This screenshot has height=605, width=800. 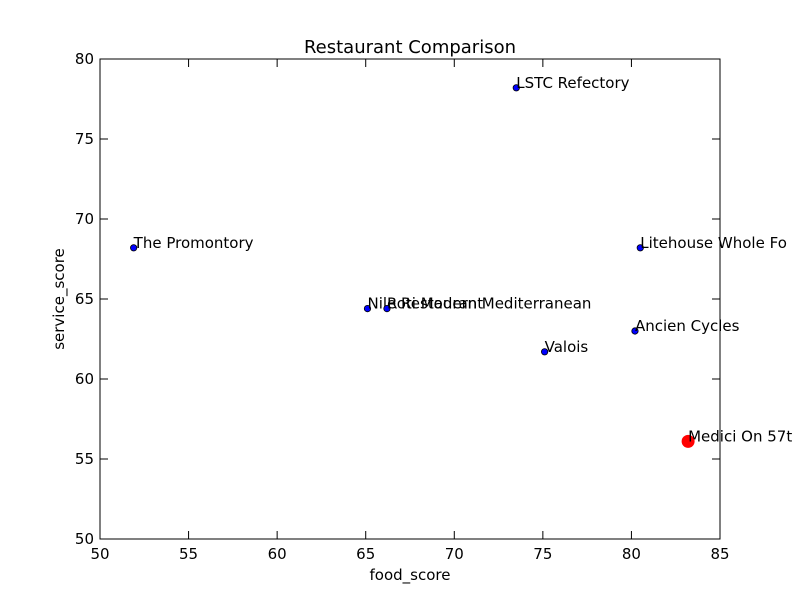 I want to click on data-point-label: Ancien Cycles, so click(x=687, y=326).